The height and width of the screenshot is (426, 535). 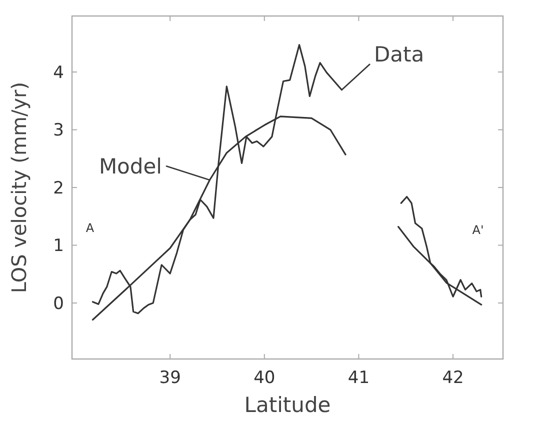 I want to click on x-tick-label: 41, so click(x=359, y=378).